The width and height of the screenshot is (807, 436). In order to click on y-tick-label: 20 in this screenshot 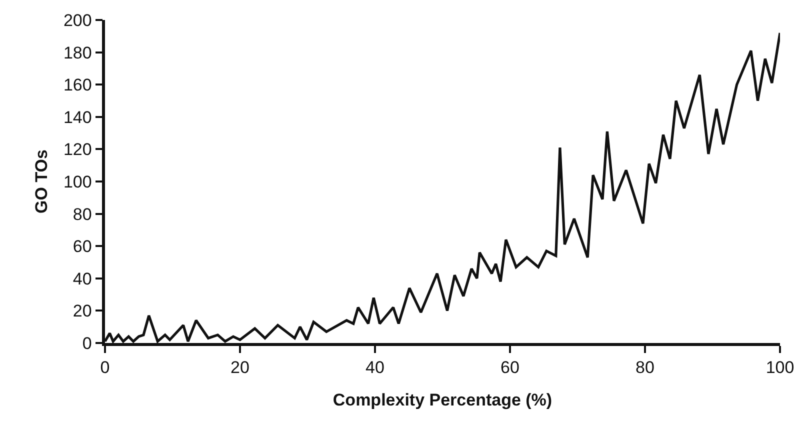, I will do `click(82, 311)`.